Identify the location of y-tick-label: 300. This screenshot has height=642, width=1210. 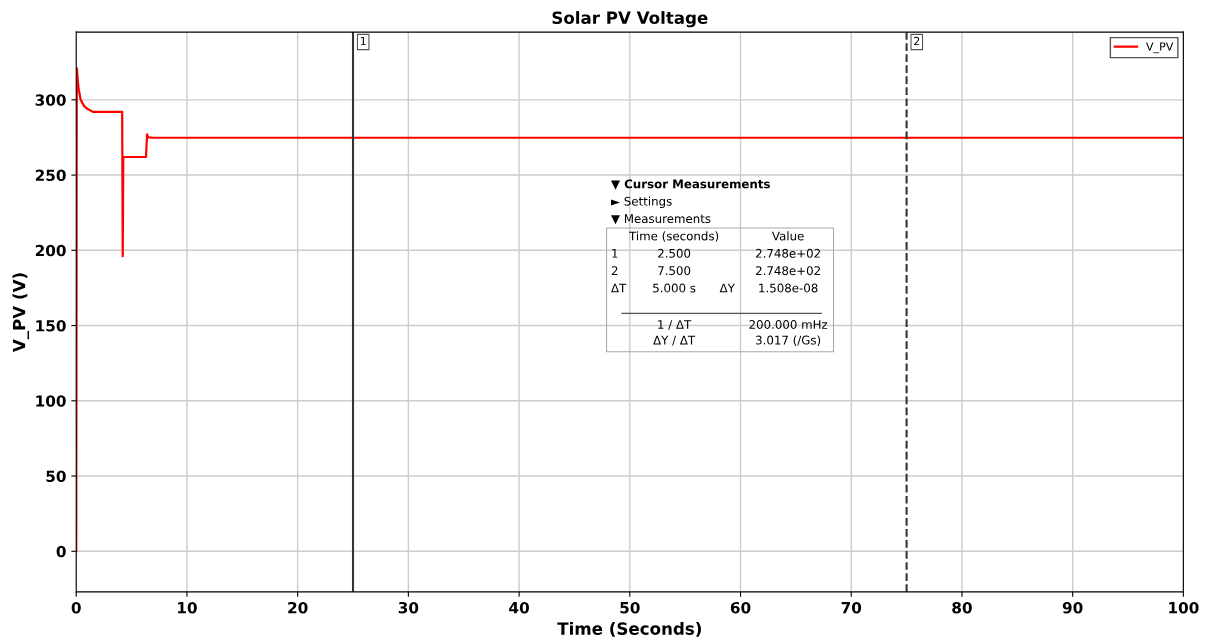
(50, 100).